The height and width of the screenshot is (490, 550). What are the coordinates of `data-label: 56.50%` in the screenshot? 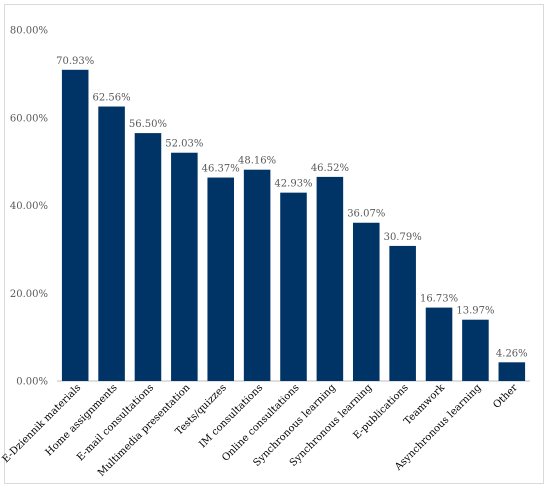 It's located at (148, 124).